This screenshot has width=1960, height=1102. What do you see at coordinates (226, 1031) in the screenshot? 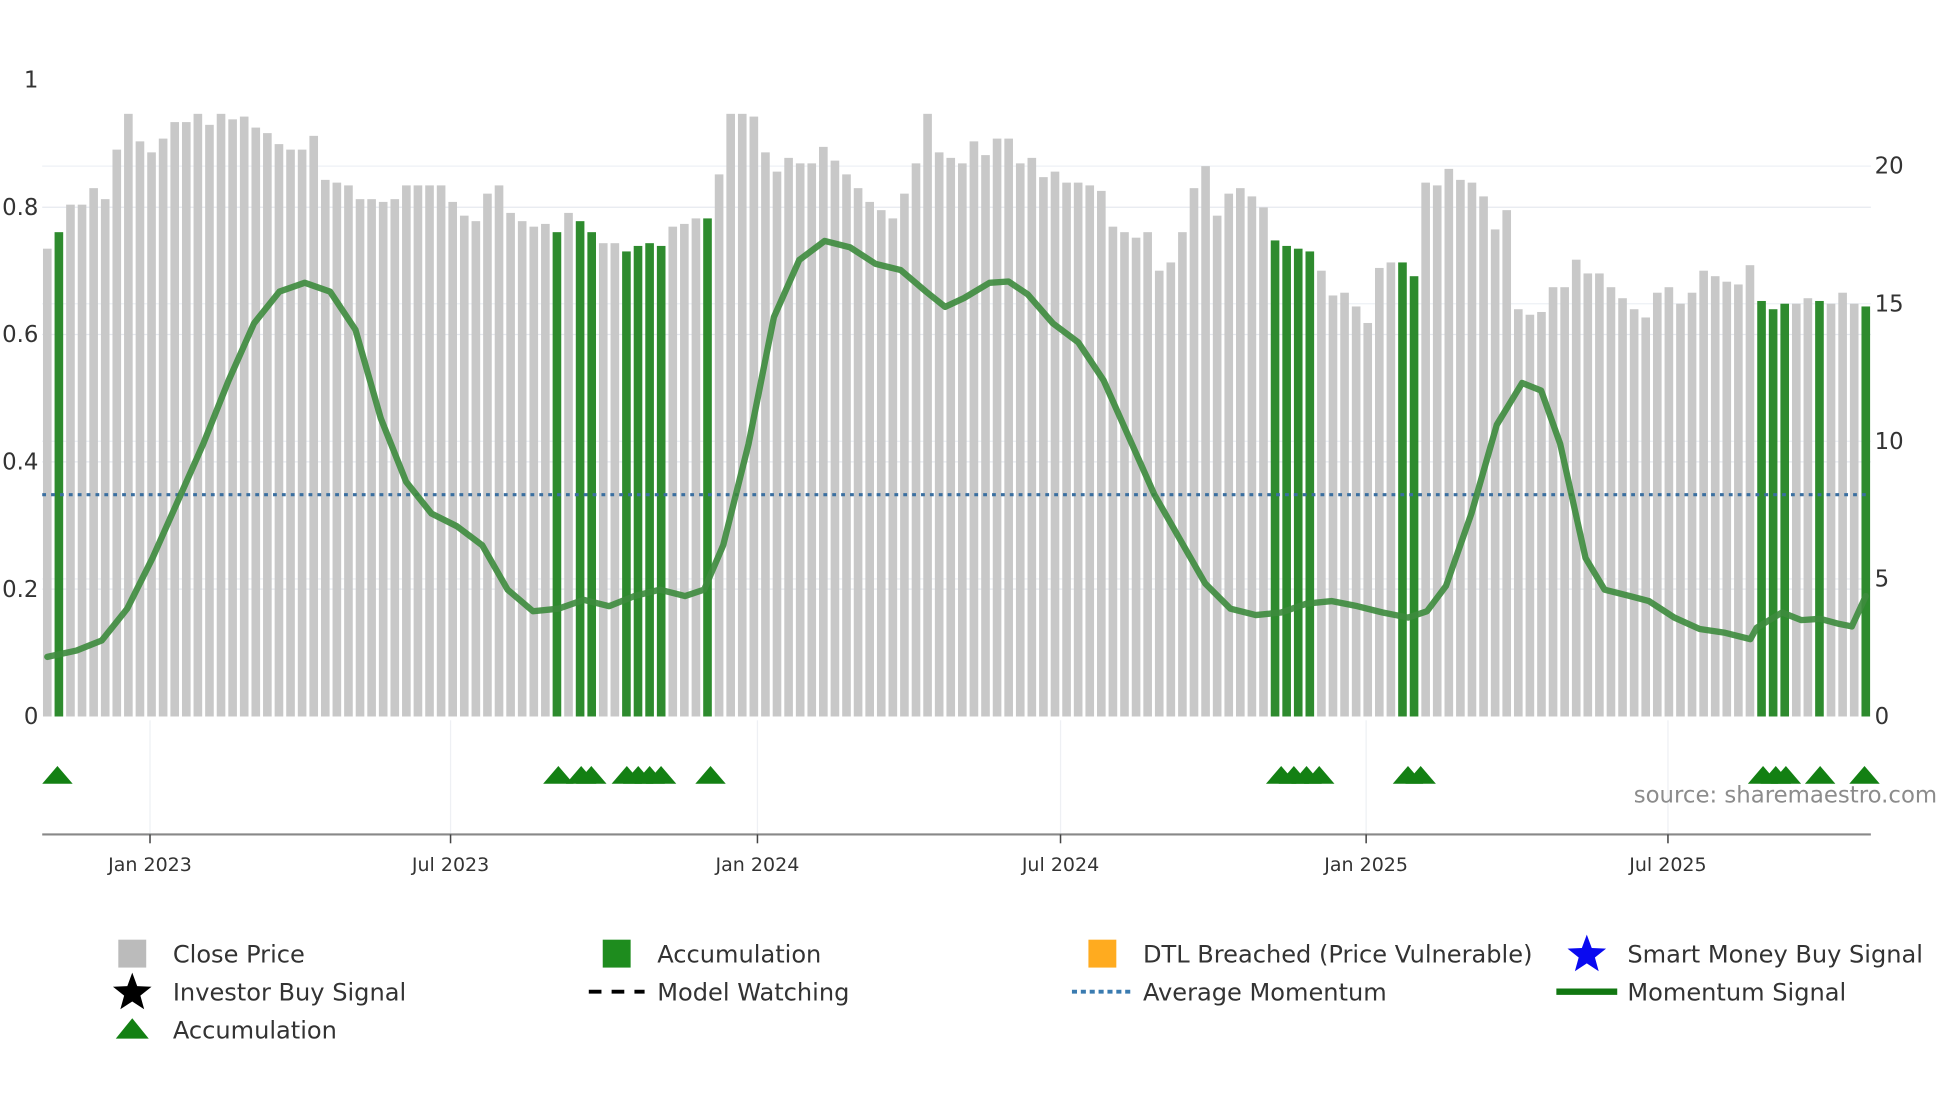
I see `legend-item: Accumulation` at bounding box center [226, 1031].